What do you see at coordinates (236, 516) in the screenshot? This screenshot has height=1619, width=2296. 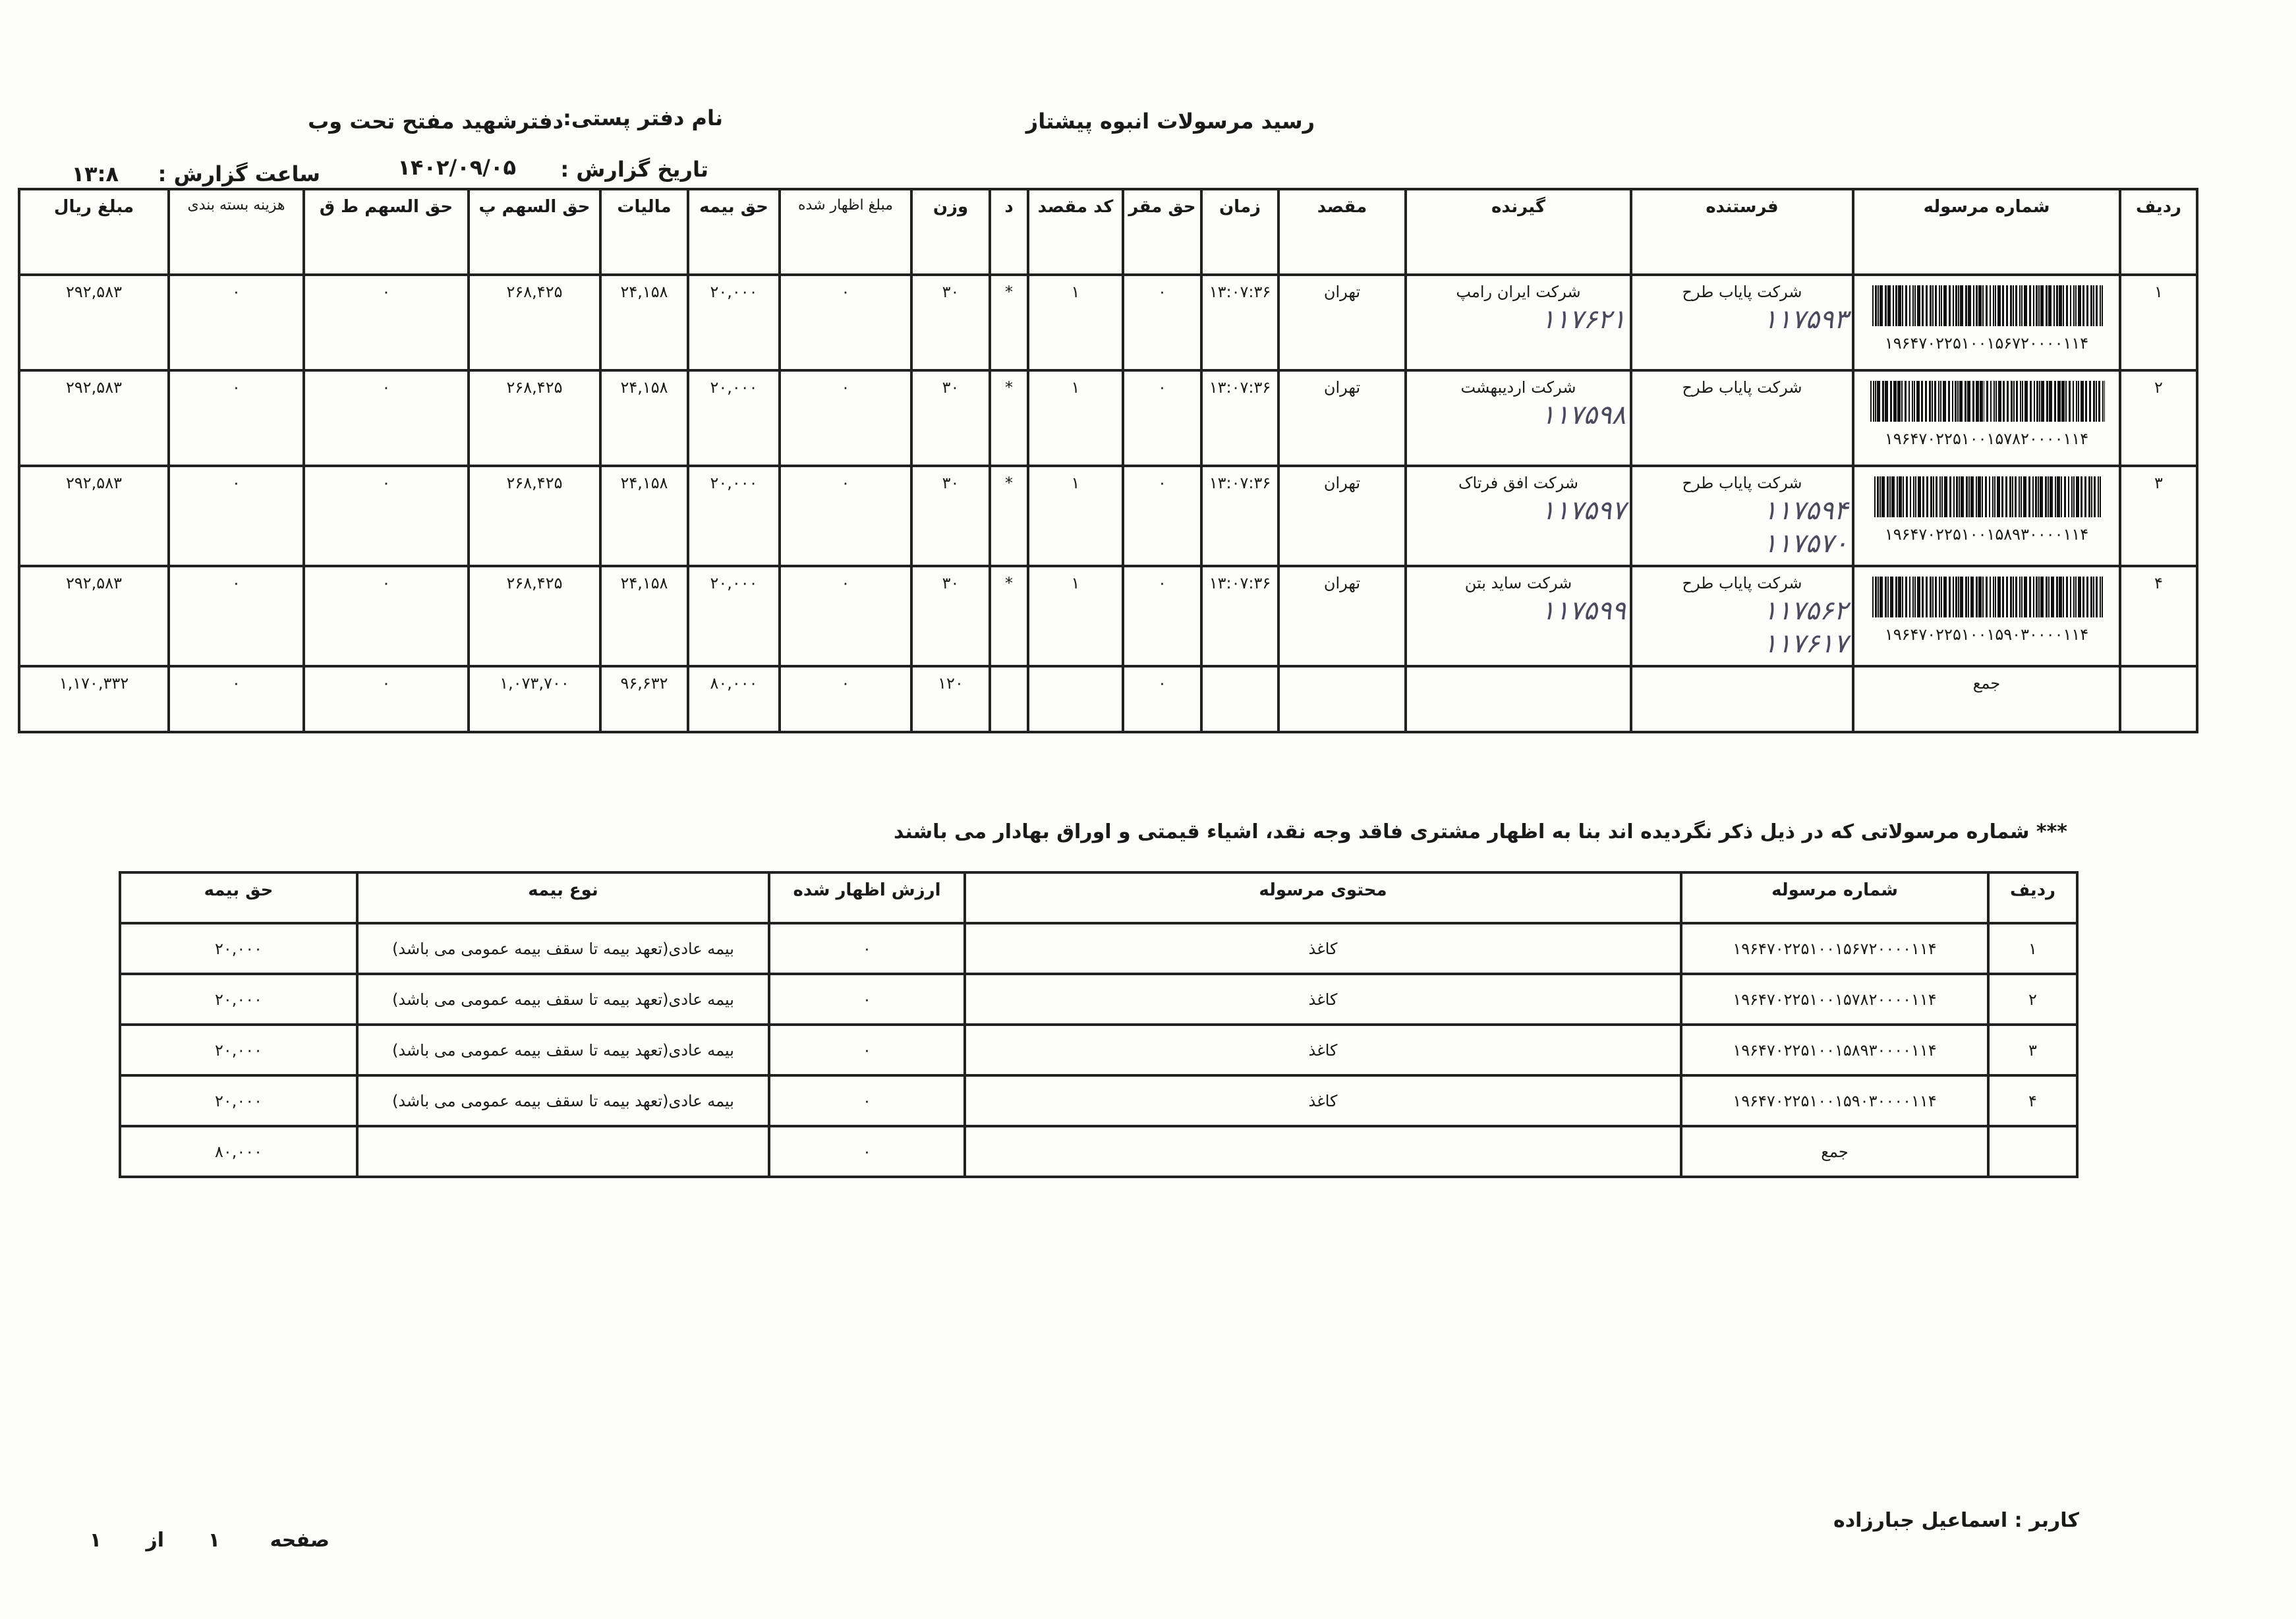 I see `packing-cell: ۰` at bounding box center [236, 516].